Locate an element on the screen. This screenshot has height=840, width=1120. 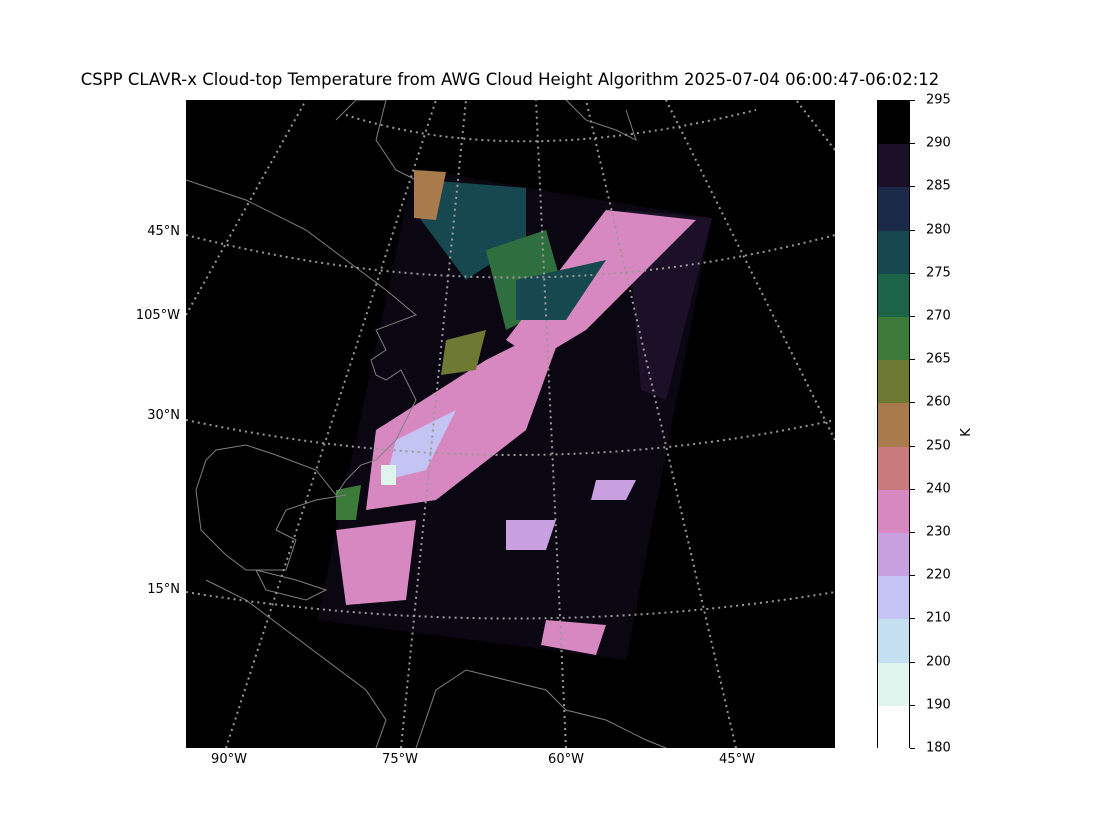
coastline-south-america is located at coordinates (541, 708).